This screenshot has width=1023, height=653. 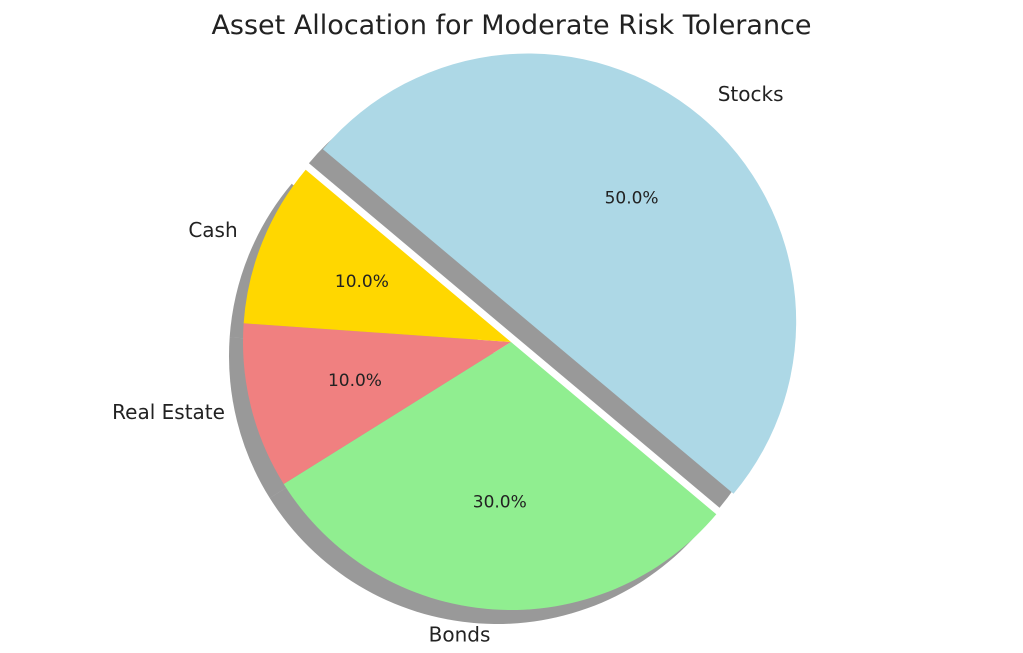 I want to click on pct-label-real-estate: 10.0%, so click(x=355, y=381).